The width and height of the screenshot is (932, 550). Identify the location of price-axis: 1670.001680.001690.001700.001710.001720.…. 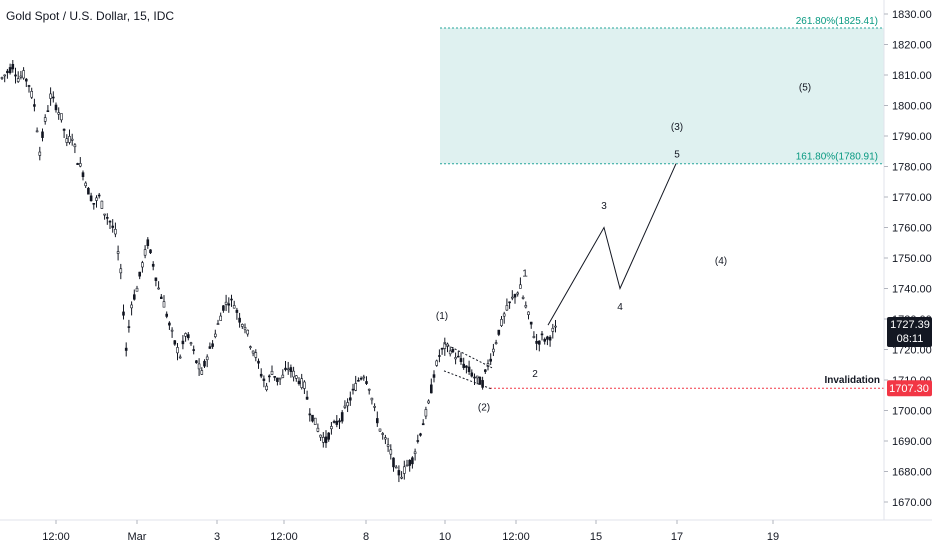
(908, 259).